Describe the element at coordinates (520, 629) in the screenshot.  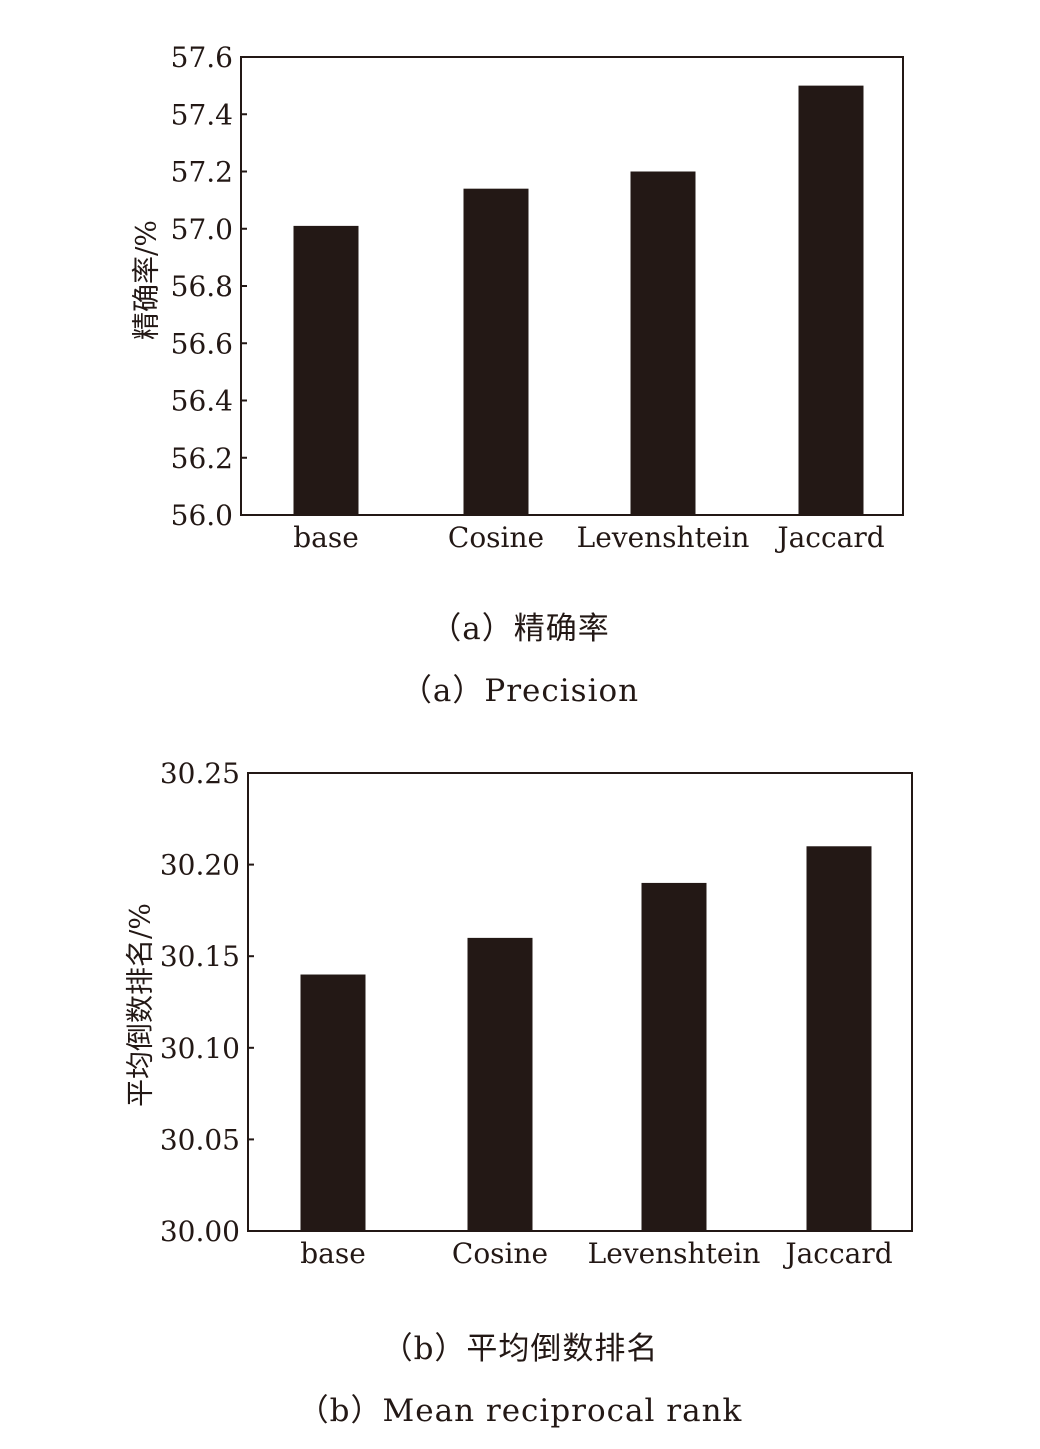
I see `caption-a-cn: （a）精确率` at that location.